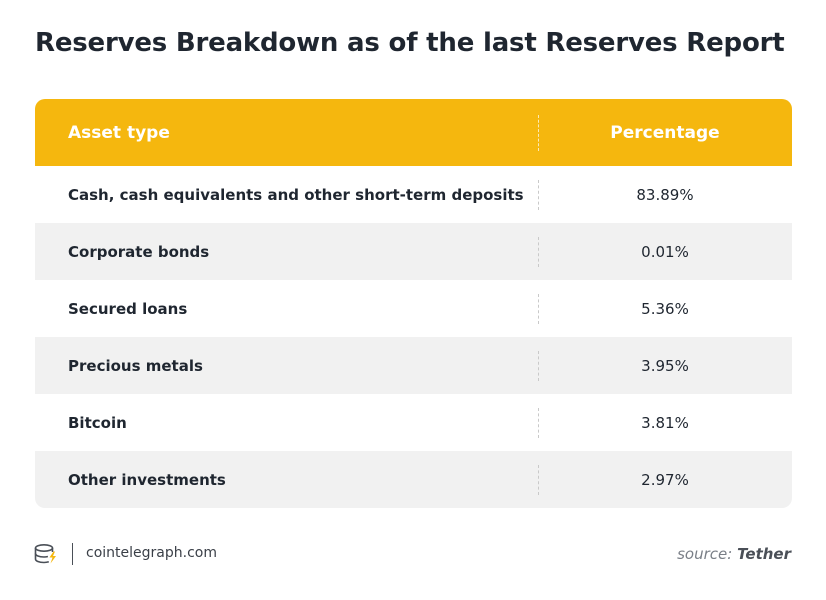 The height and width of the screenshot is (600, 826). What do you see at coordinates (413, 479) in the screenshot?
I see `table-row: Other investments 2.97%` at bounding box center [413, 479].